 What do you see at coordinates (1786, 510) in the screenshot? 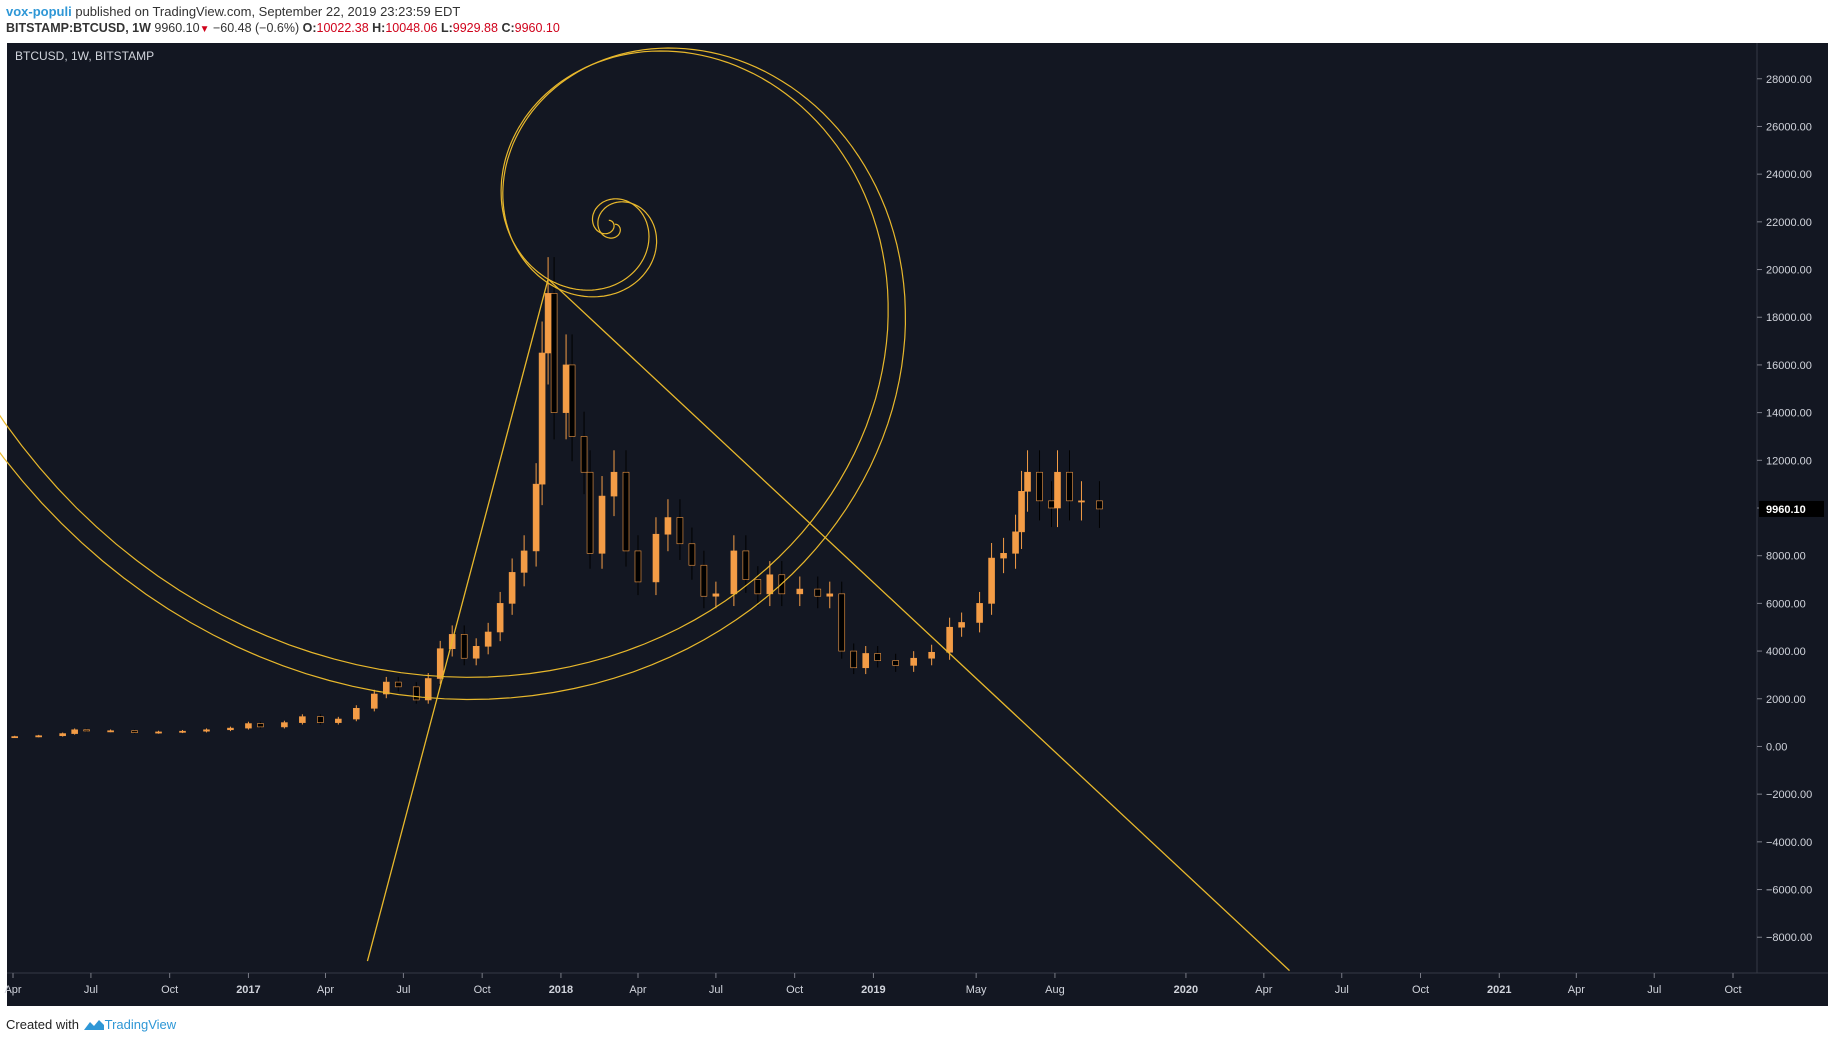
I see `last-price-label: 9960.10` at bounding box center [1786, 510].